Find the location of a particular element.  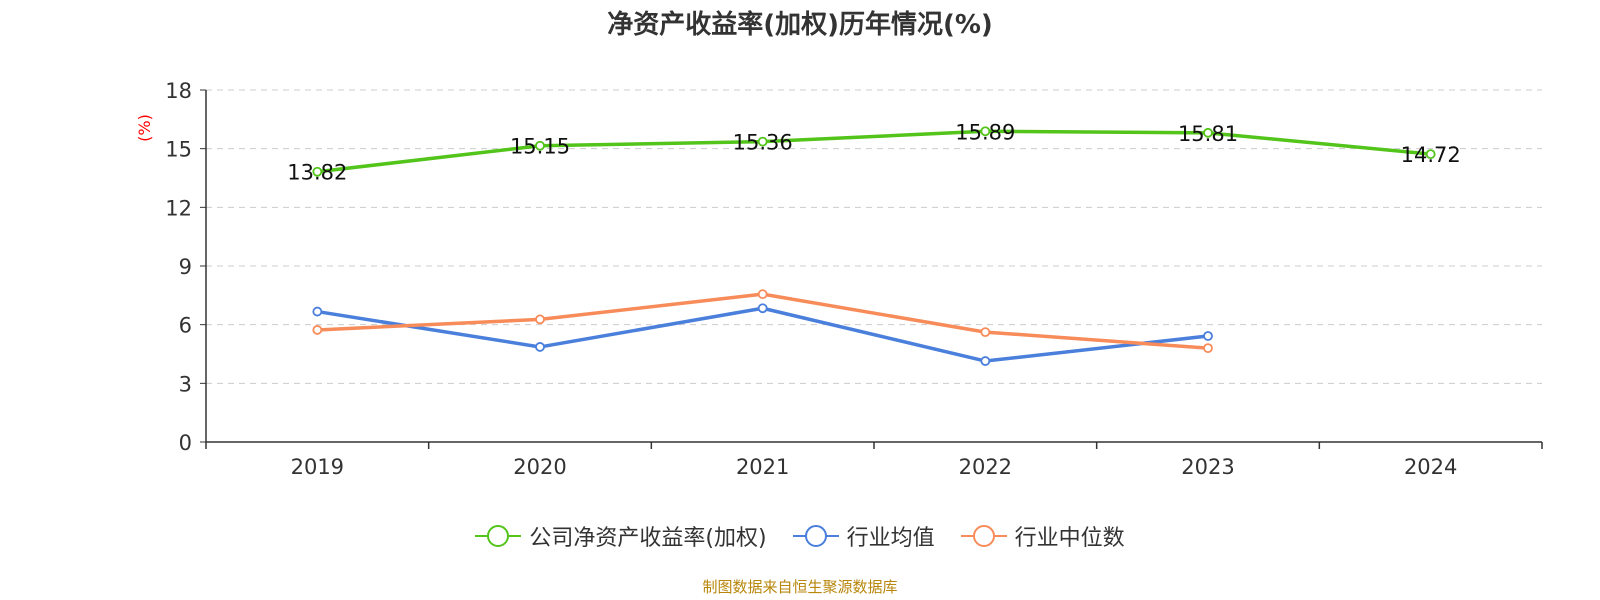

legend-label: 行业中位数 is located at coordinates (1069, 538).